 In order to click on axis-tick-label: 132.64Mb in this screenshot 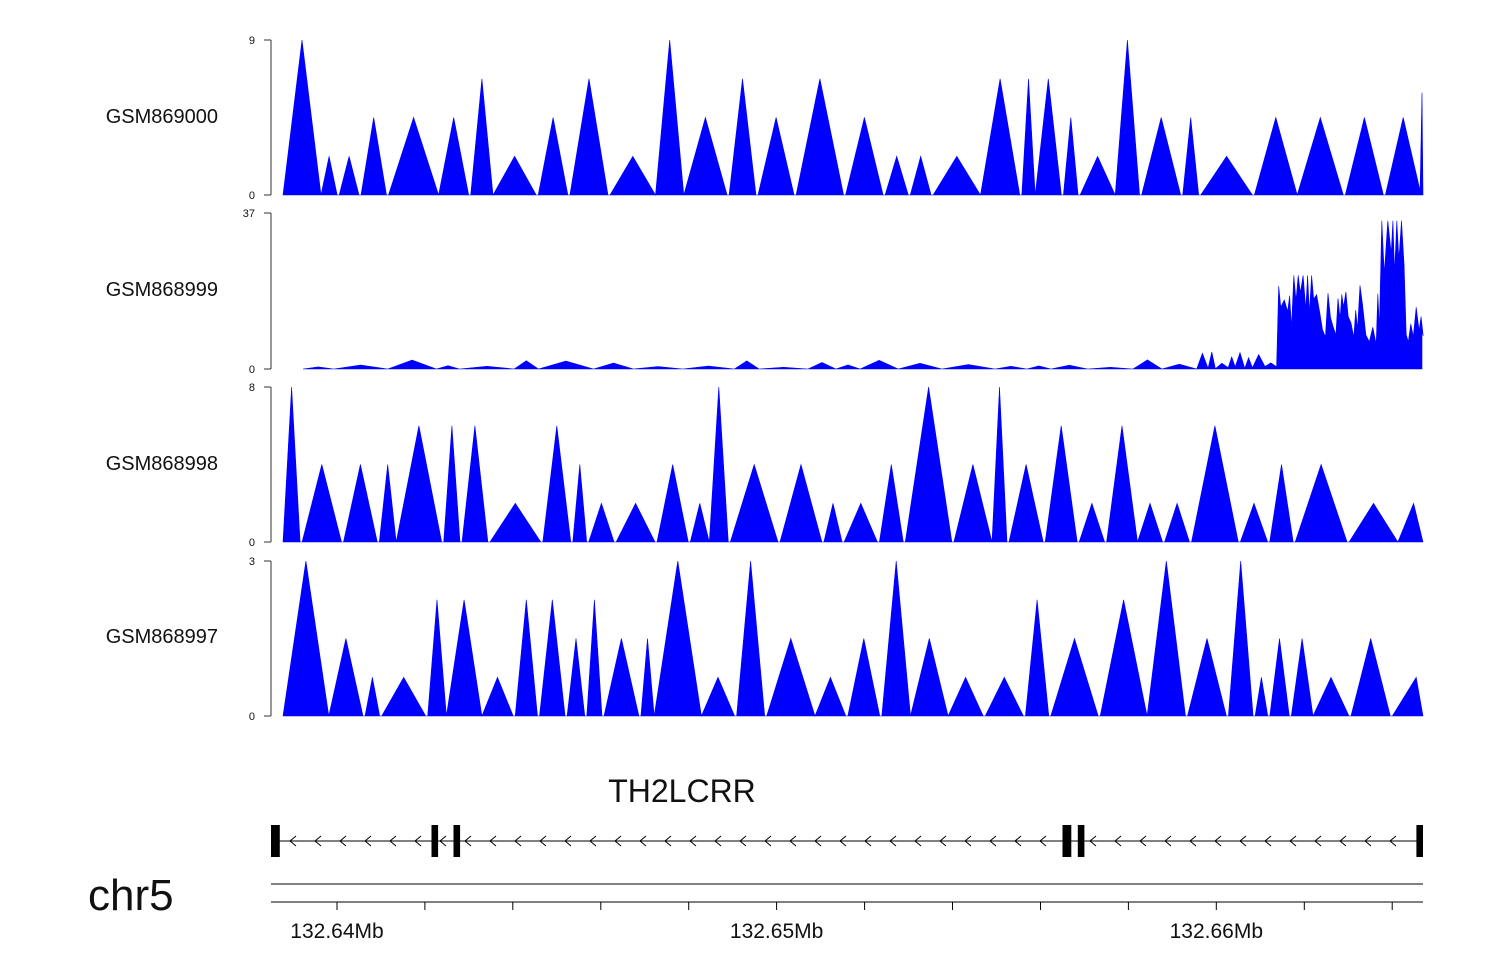, I will do `click(336, 931)`.